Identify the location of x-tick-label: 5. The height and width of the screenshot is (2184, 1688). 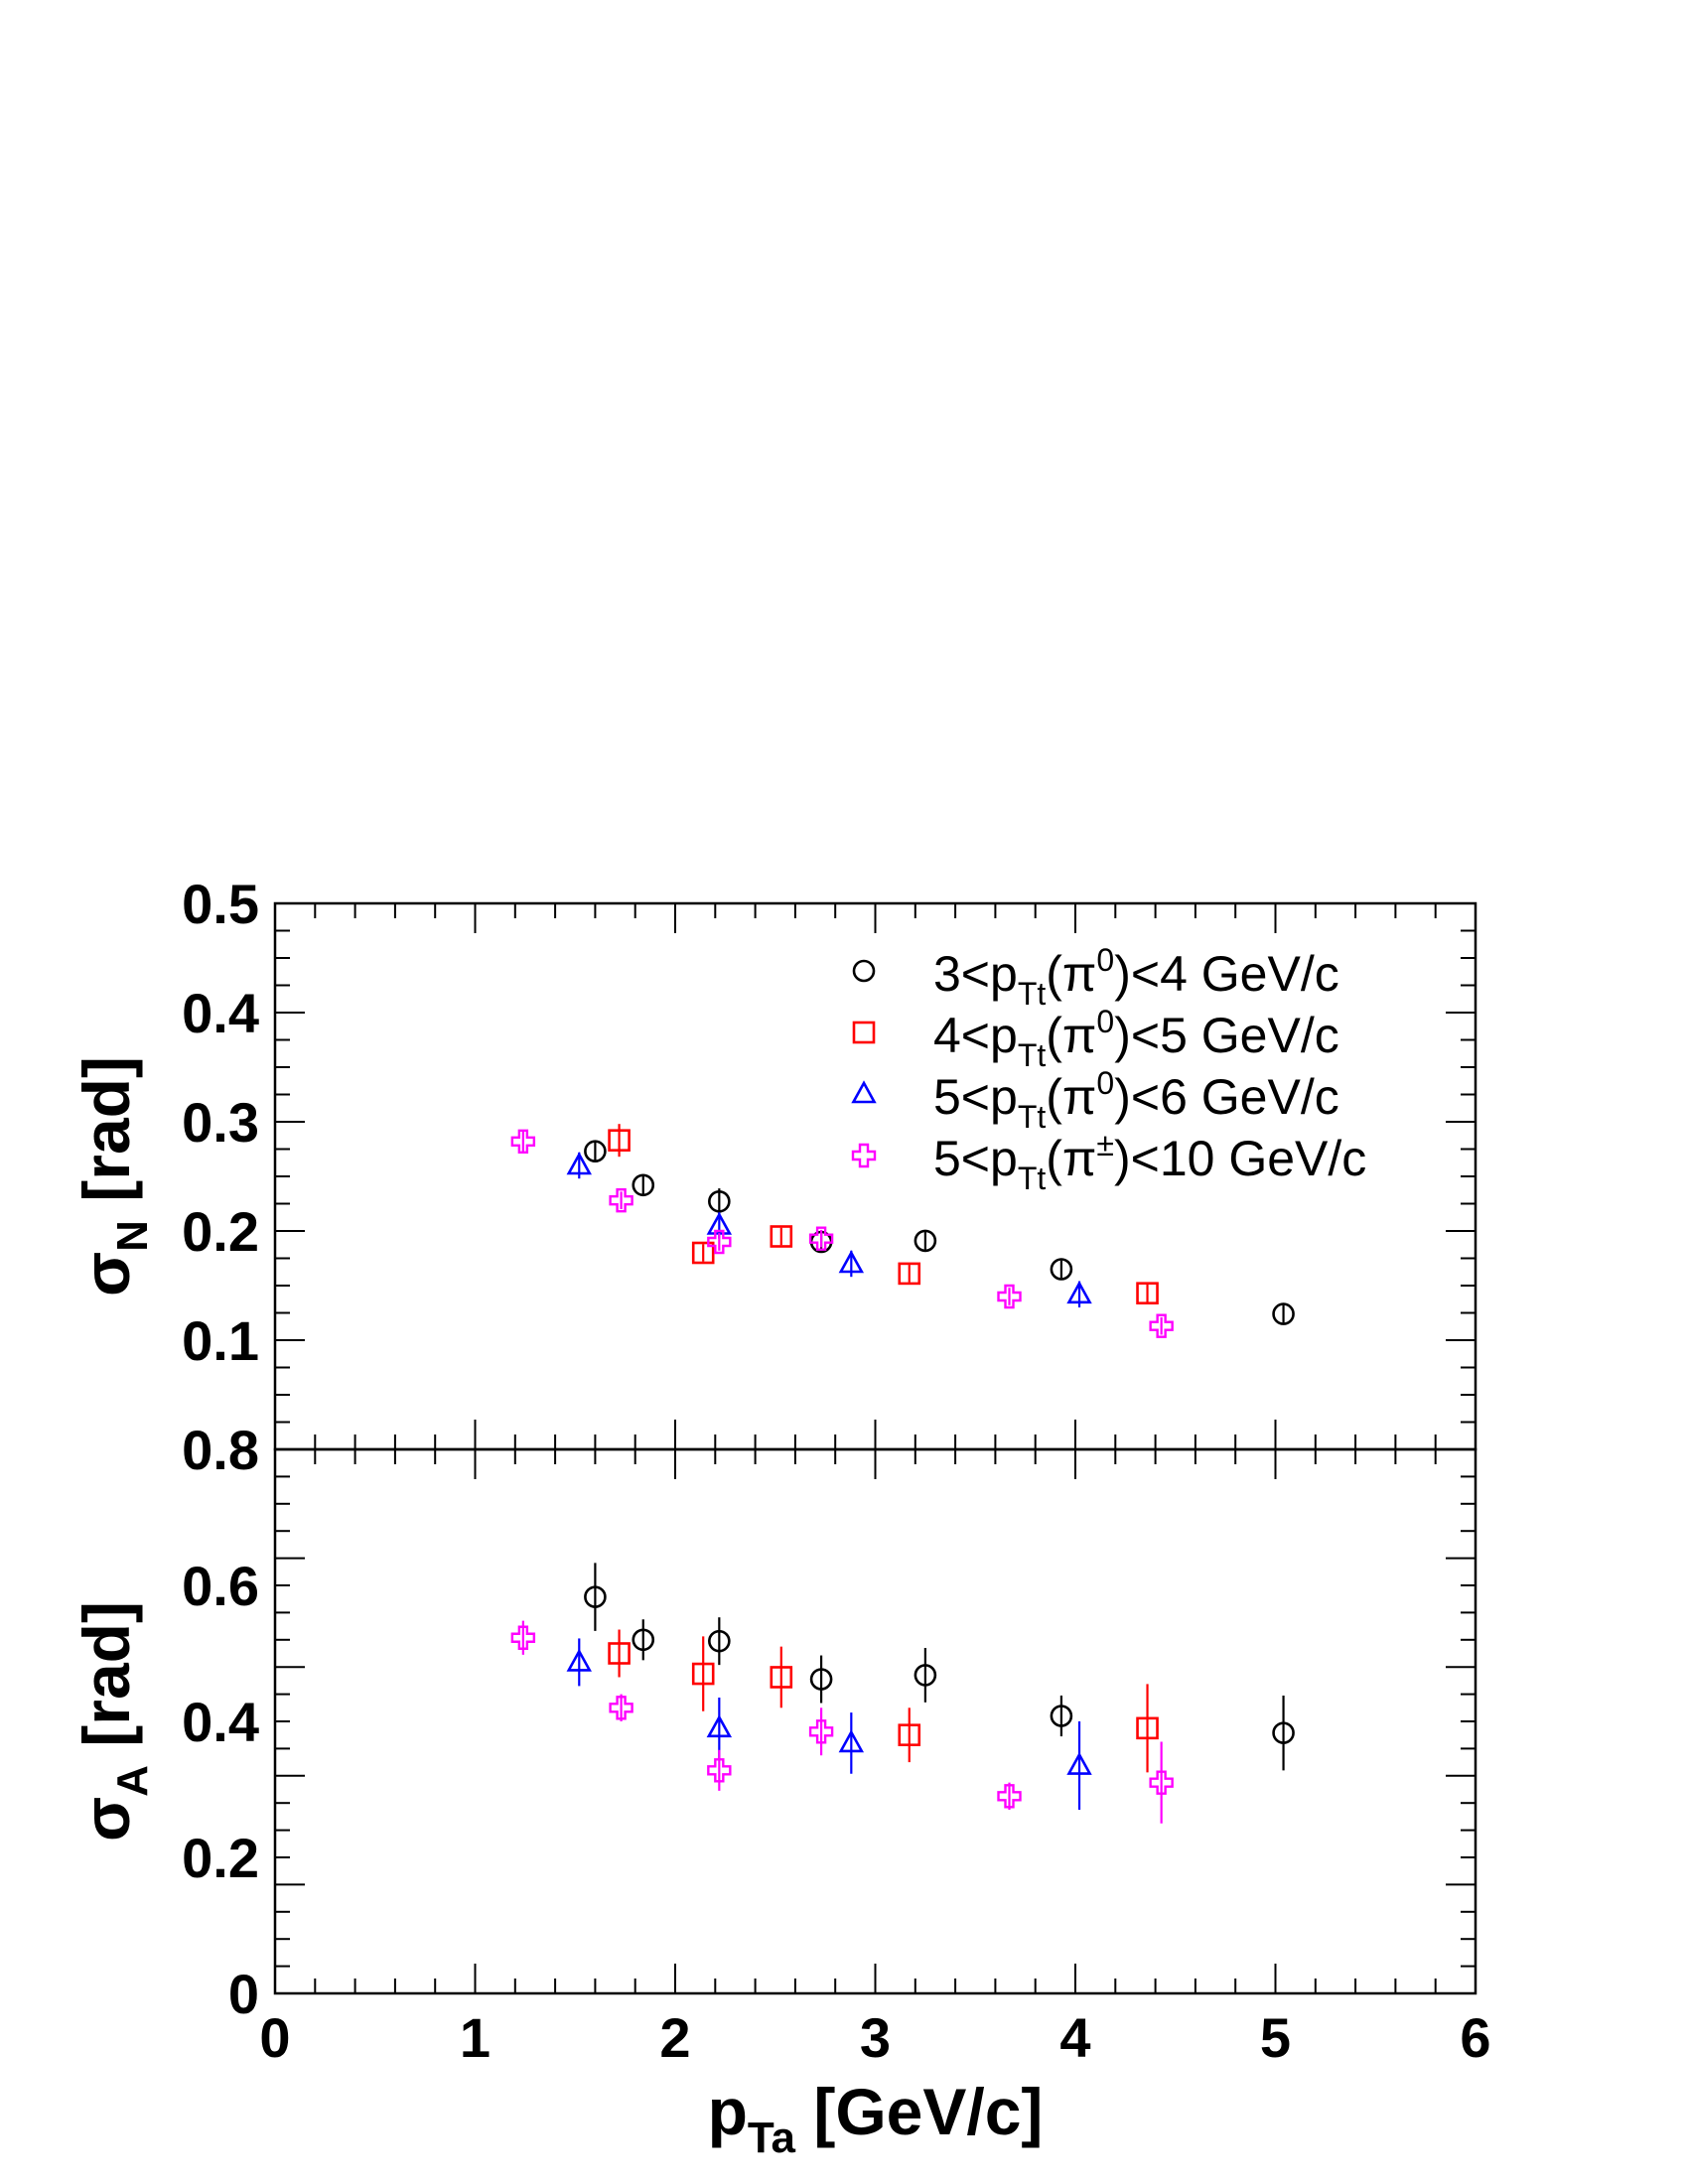
(1275, 2037).